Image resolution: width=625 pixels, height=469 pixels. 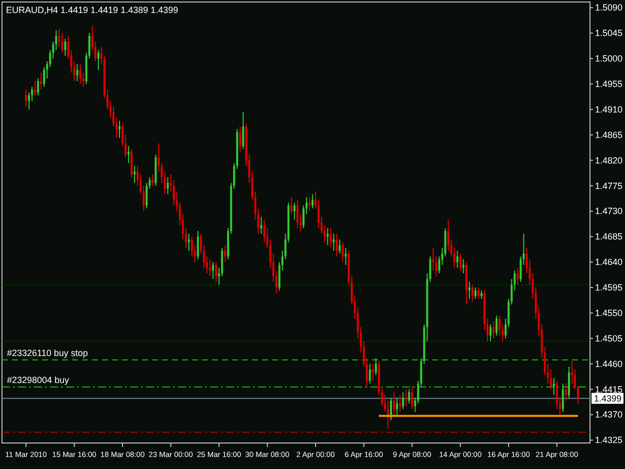 I want to click on y-tick-label: 1.4460, so click(x=609, y=363).